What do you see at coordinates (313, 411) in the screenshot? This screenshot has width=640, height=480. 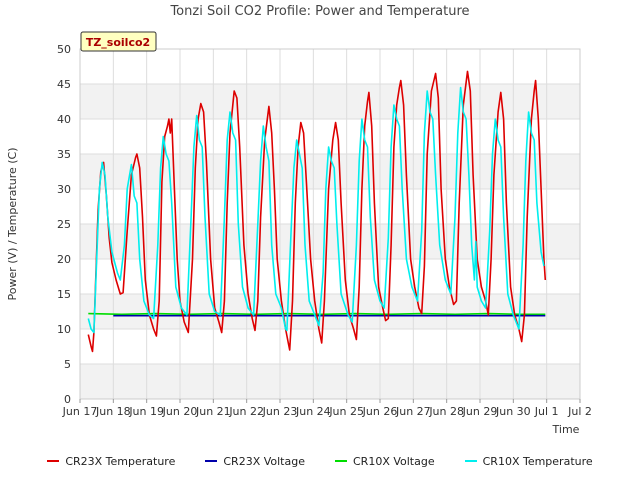 I see `x-tick-label: Jun 24` at bounding box center [313, 411].